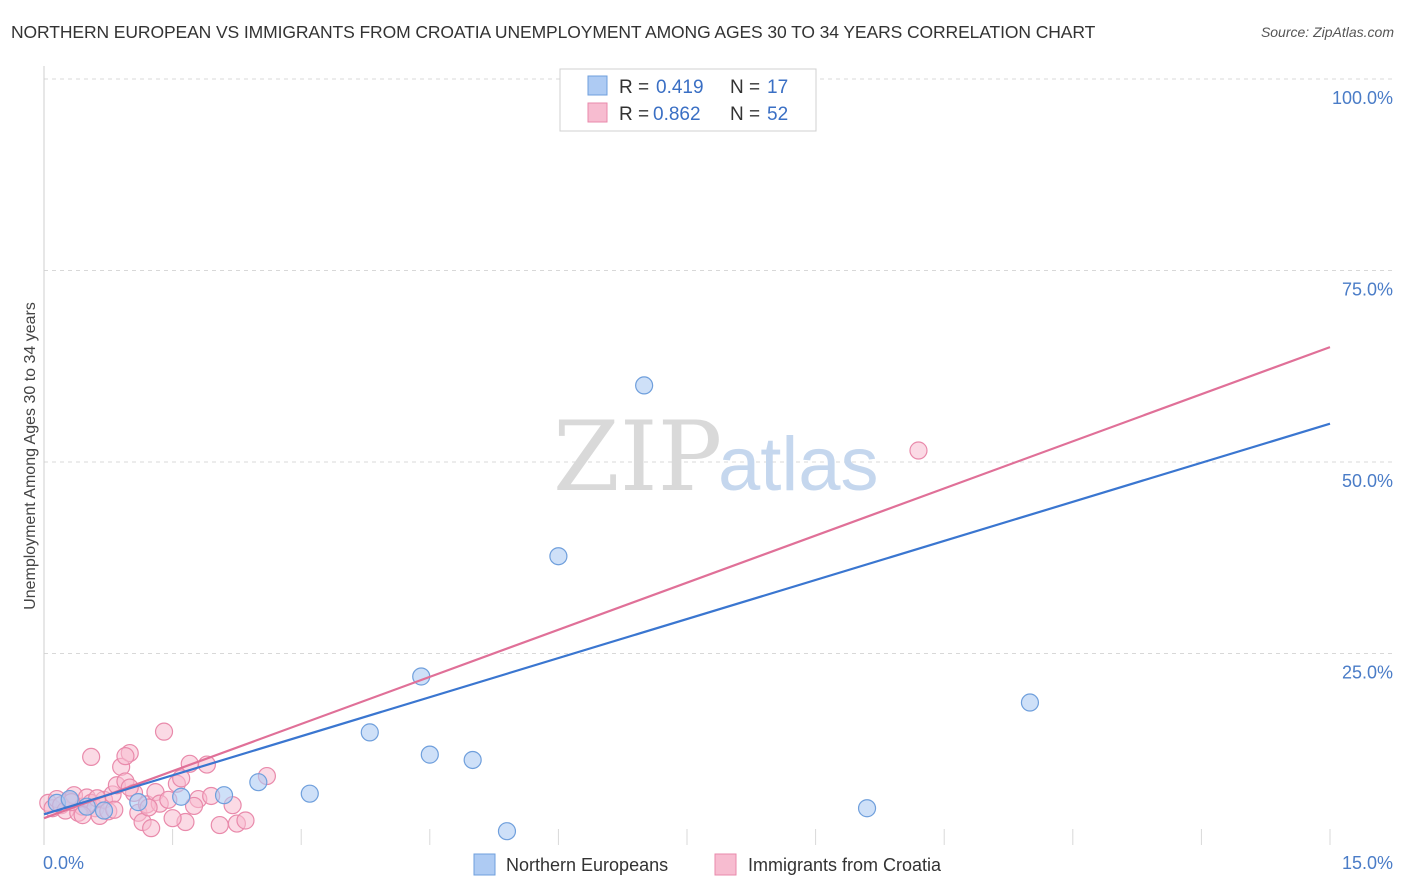 The image size is (1406, 892). Describe the element at coordinates (777, 87) in the screenshot. I see `legend-n-value-1: 17` at that location.